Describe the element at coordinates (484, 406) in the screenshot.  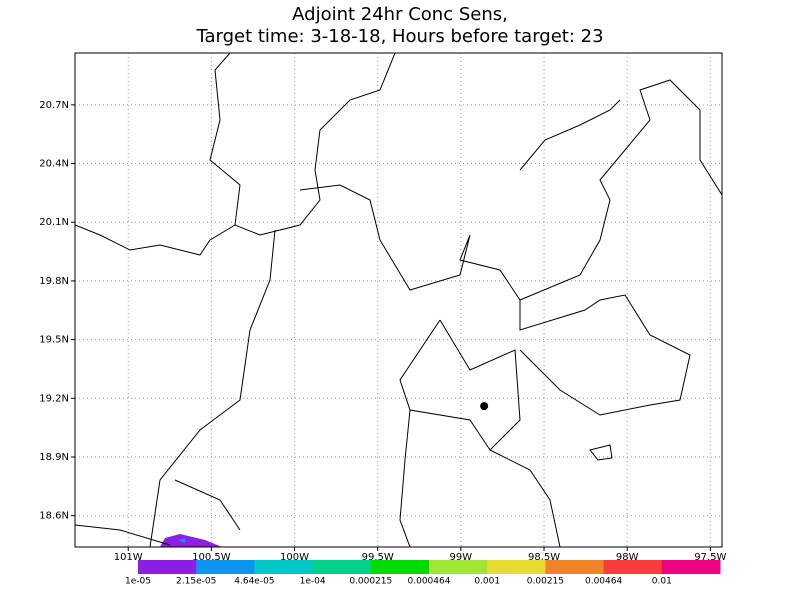
I see `site-marker` at that location.